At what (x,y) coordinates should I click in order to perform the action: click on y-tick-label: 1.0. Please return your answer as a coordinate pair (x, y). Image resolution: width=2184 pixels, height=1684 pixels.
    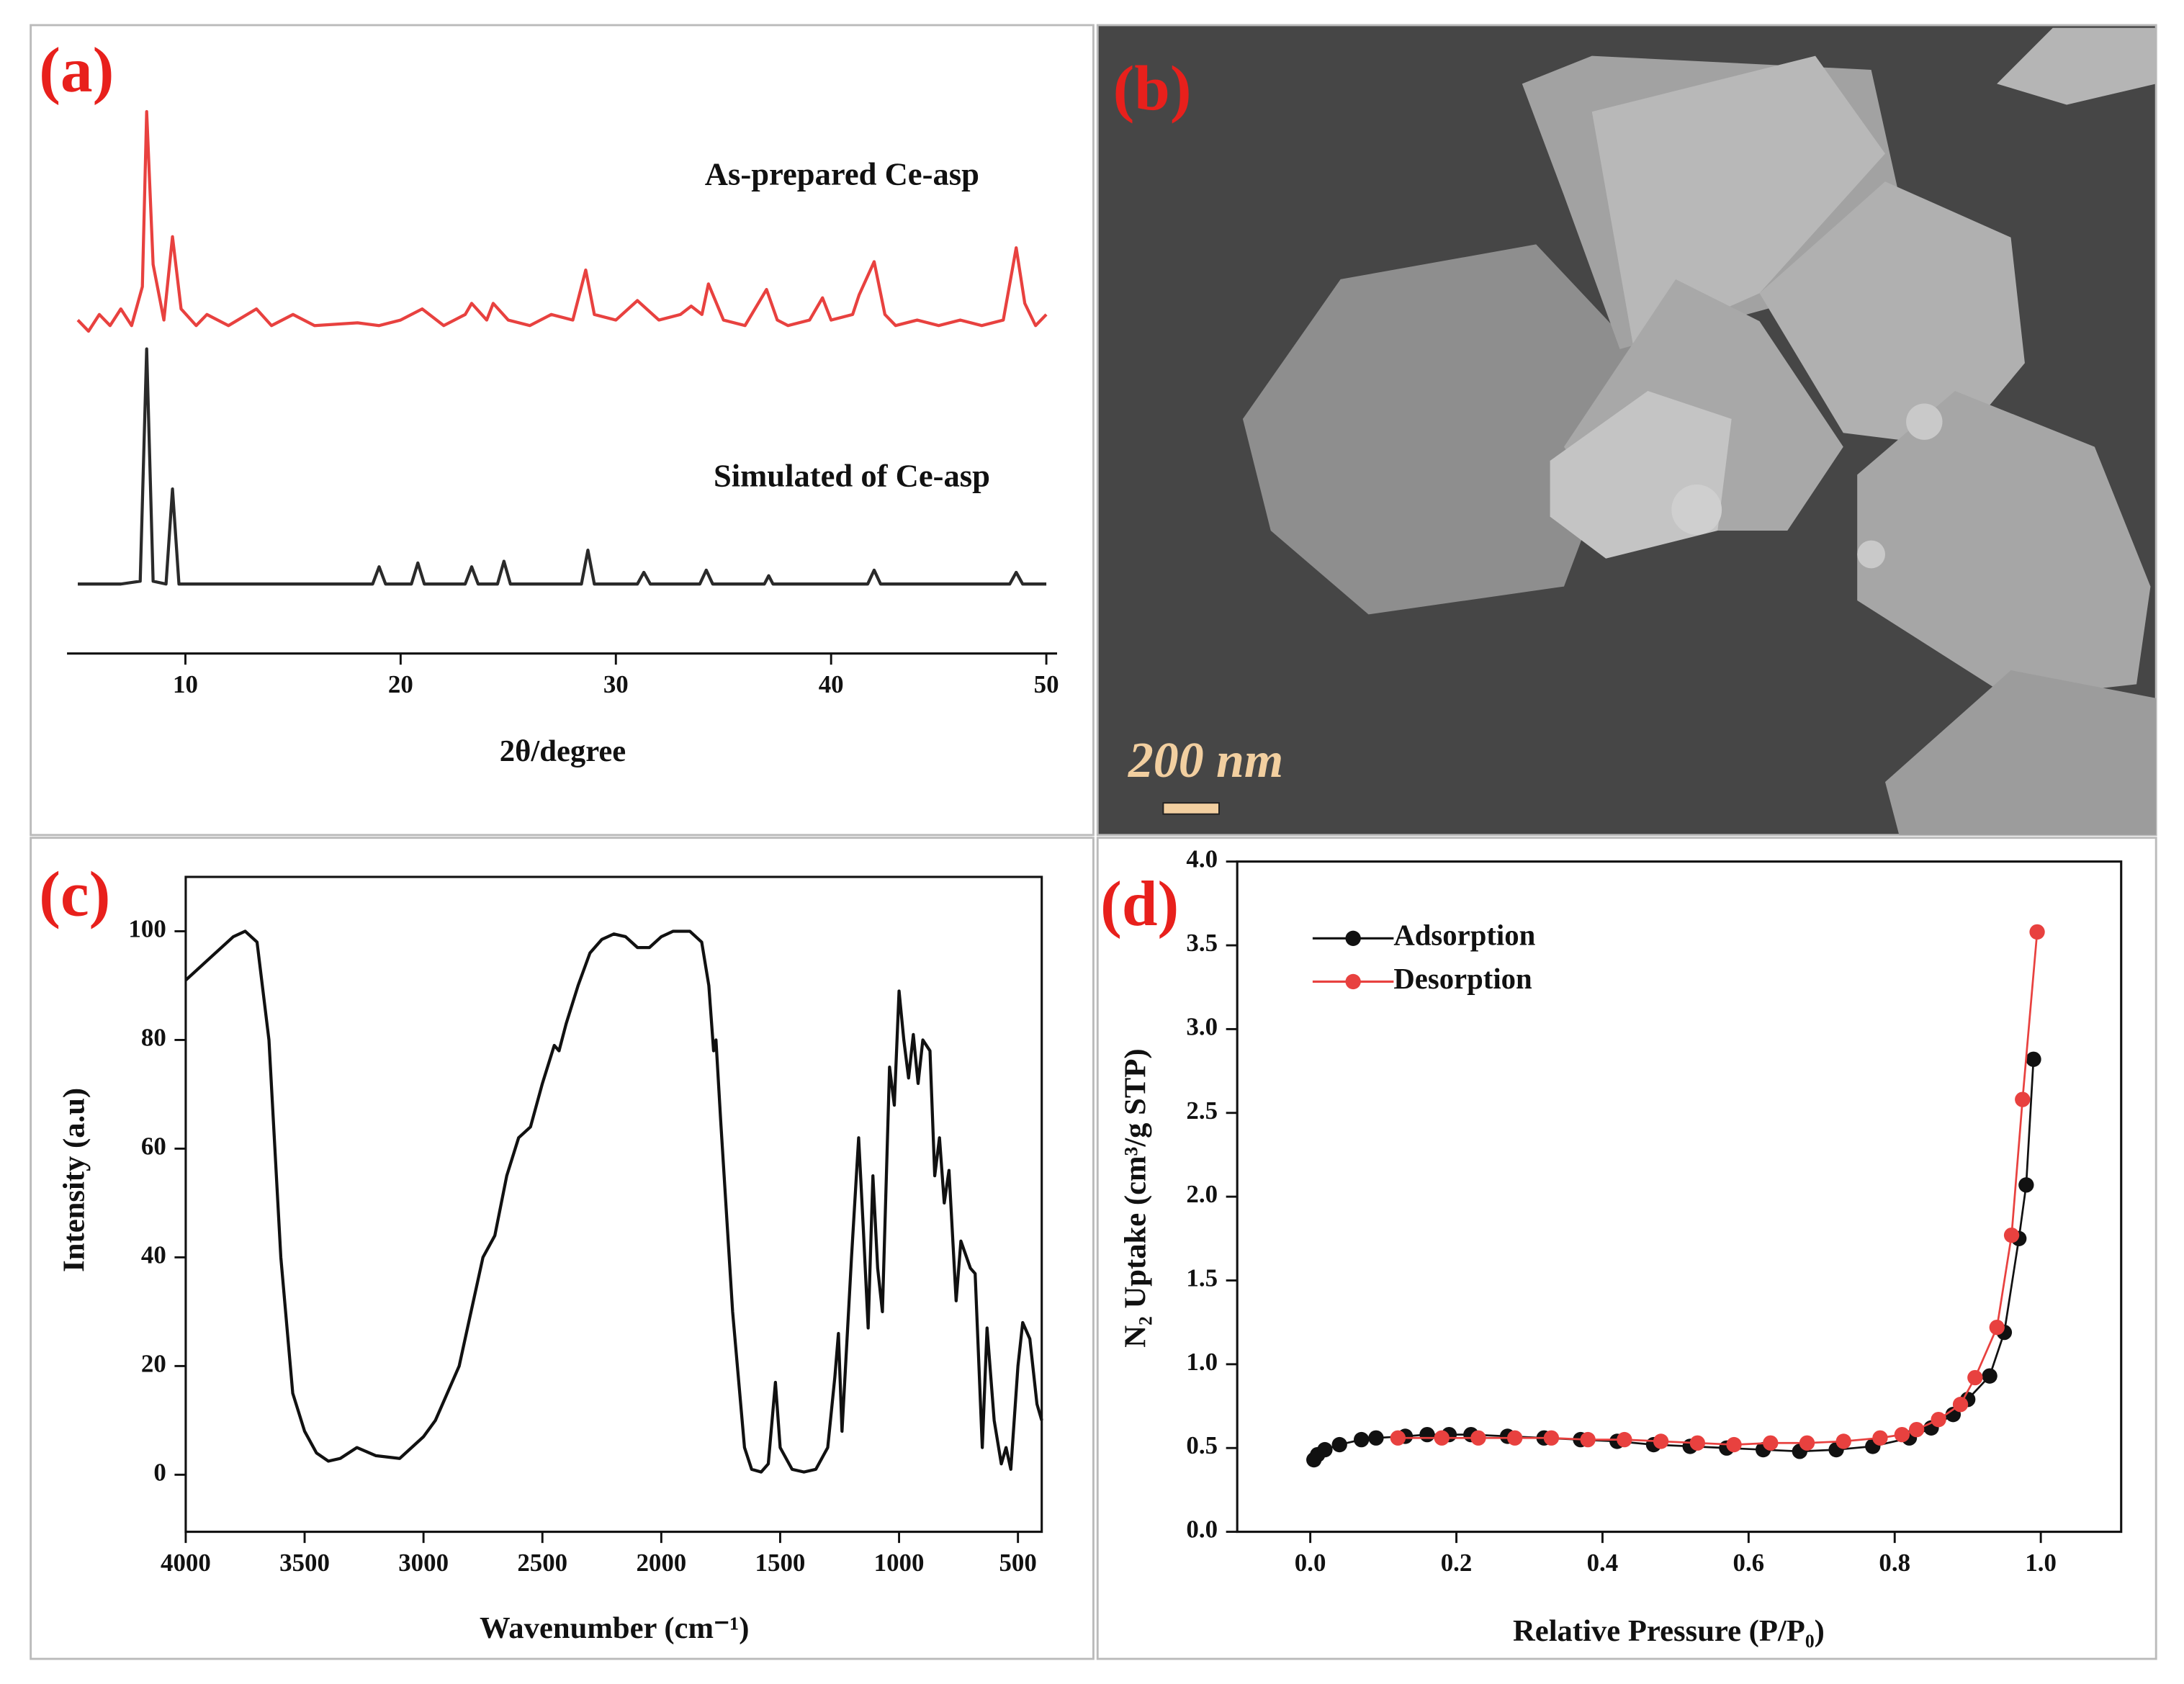
    Looking at the image, I should click on (1202, 1362).